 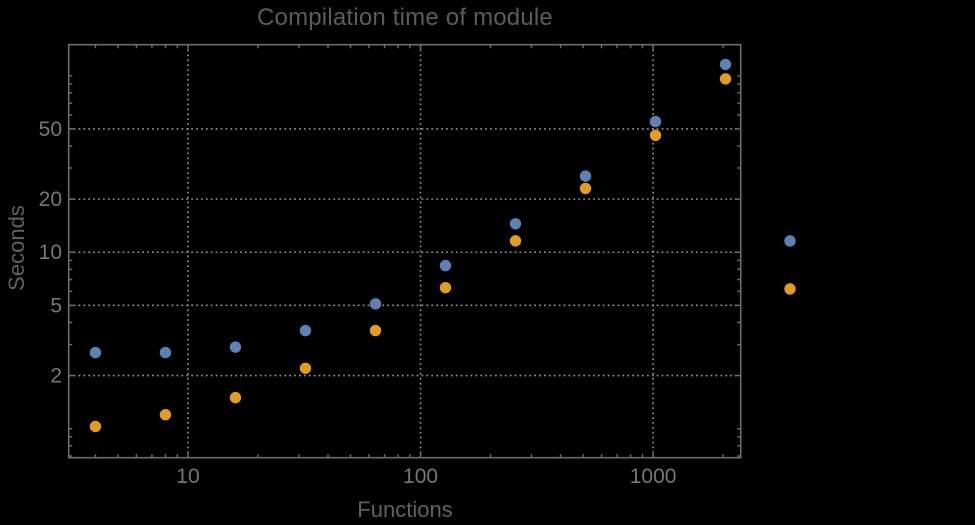 What do you see at coordinates (420, 476) in the screenshot?
I see `x-tick-label: 100` at bounding box center [420, 476].